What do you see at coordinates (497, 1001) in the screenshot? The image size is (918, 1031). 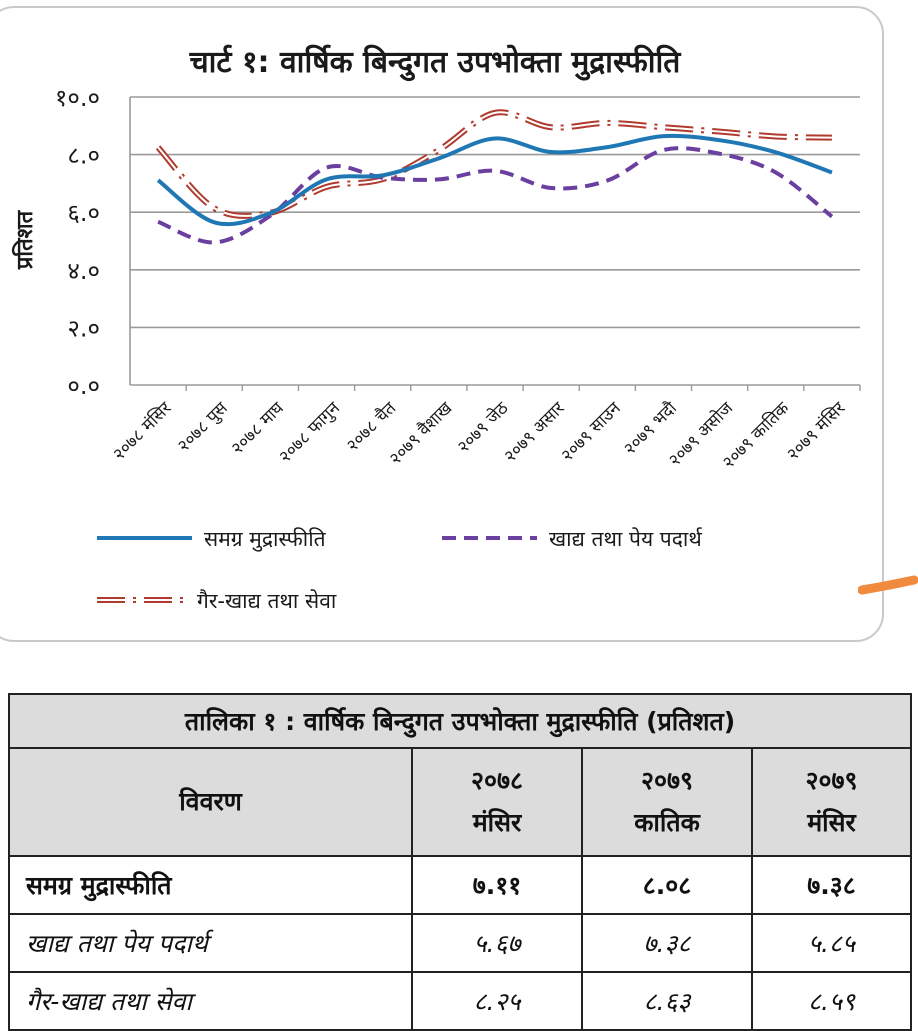 I see `table-cell: ८.२५` at bounding box center [497, 1001].